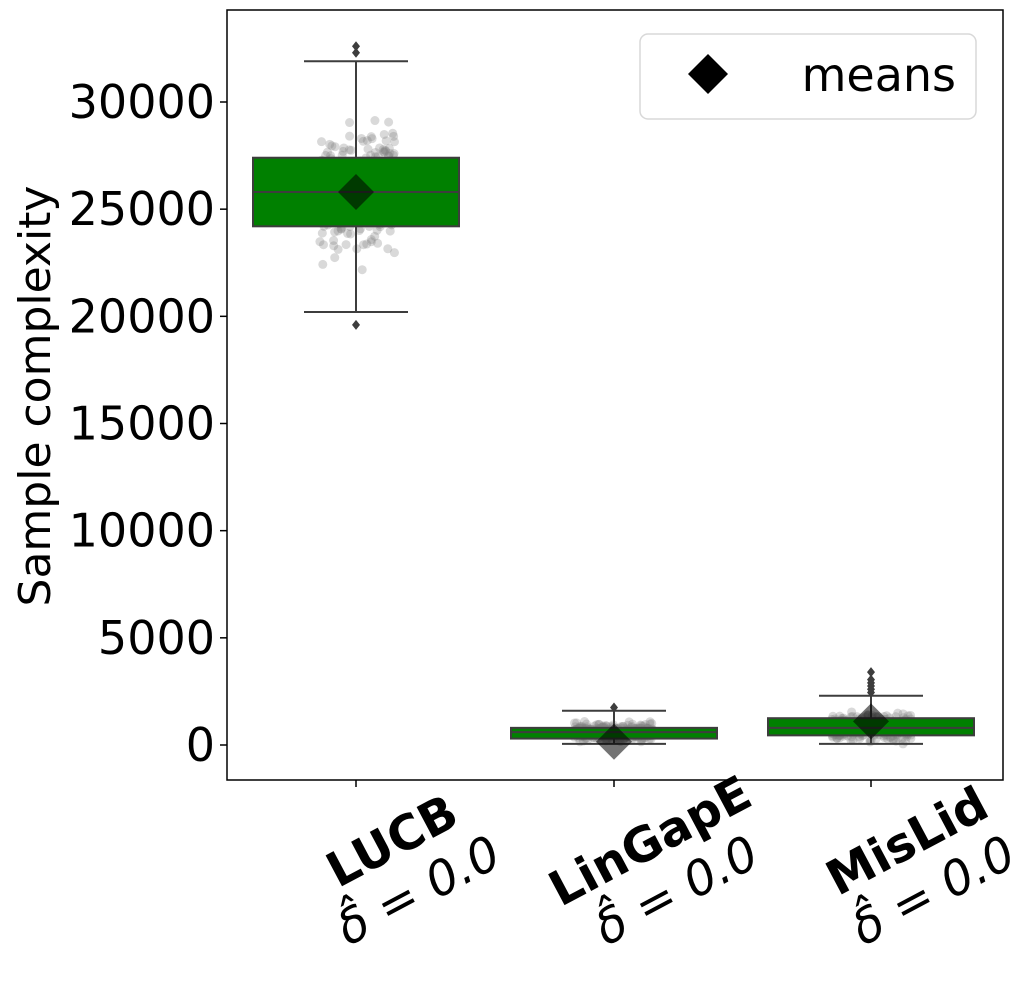 The image size is (1011, 1004). I want to click on y-tick-label: 25000, so click(142, 209).